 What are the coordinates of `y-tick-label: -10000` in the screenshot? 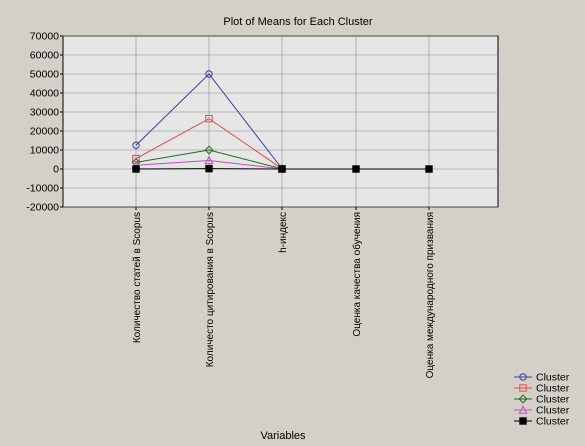 It's located at (42, 189).